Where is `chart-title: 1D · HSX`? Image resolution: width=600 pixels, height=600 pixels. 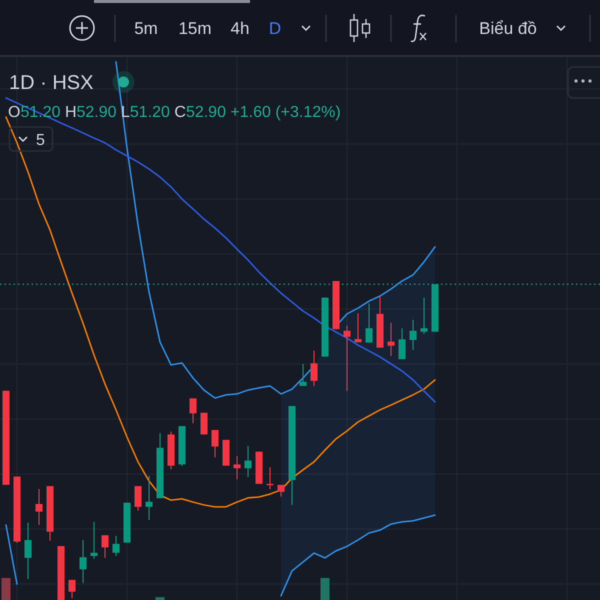
chart-title: 1D · HSX is located at coordinates (51, 83).